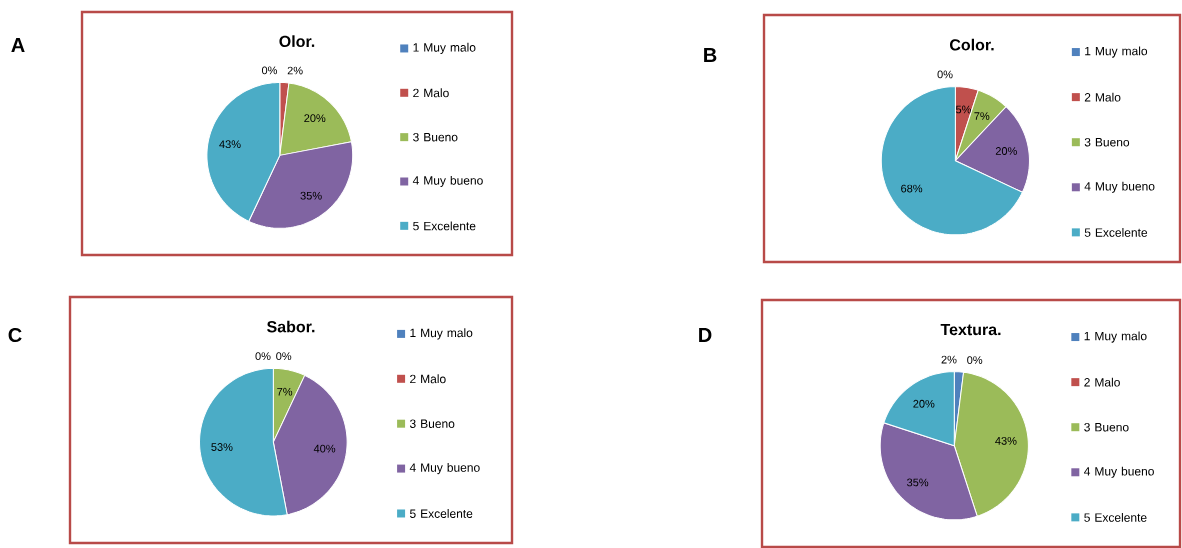 Image resolution: width=1182 pixels, height=548 pixels. Describe the element at coordinates (222, 447) in the screenshot. I see `data-label: 53%` at that location.